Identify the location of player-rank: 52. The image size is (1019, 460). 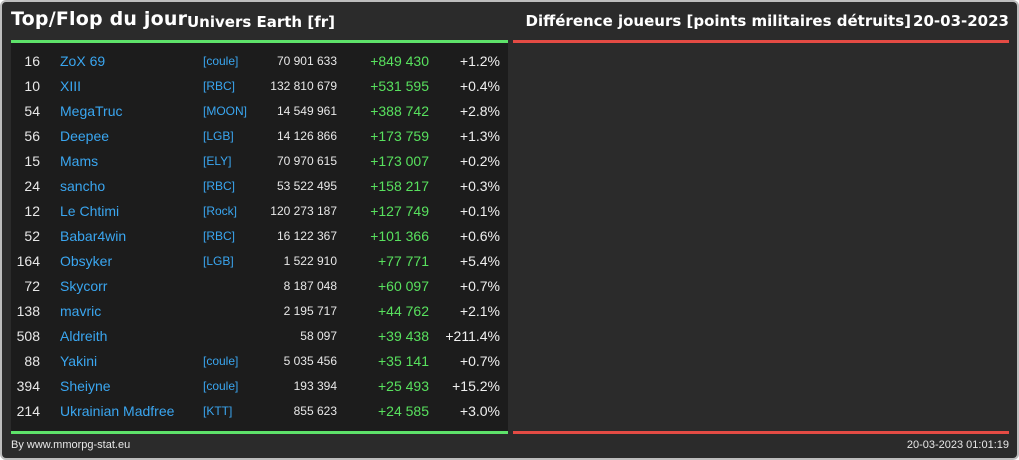
(32, 236).